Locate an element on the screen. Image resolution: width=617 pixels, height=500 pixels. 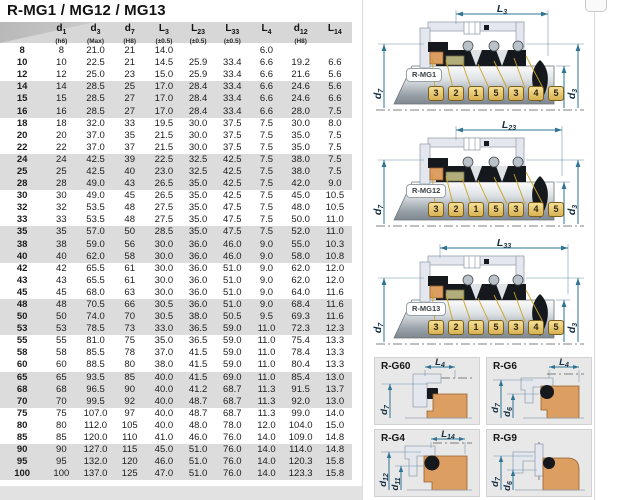
table-cell: 41.2 is located at coordinates (198, 389).